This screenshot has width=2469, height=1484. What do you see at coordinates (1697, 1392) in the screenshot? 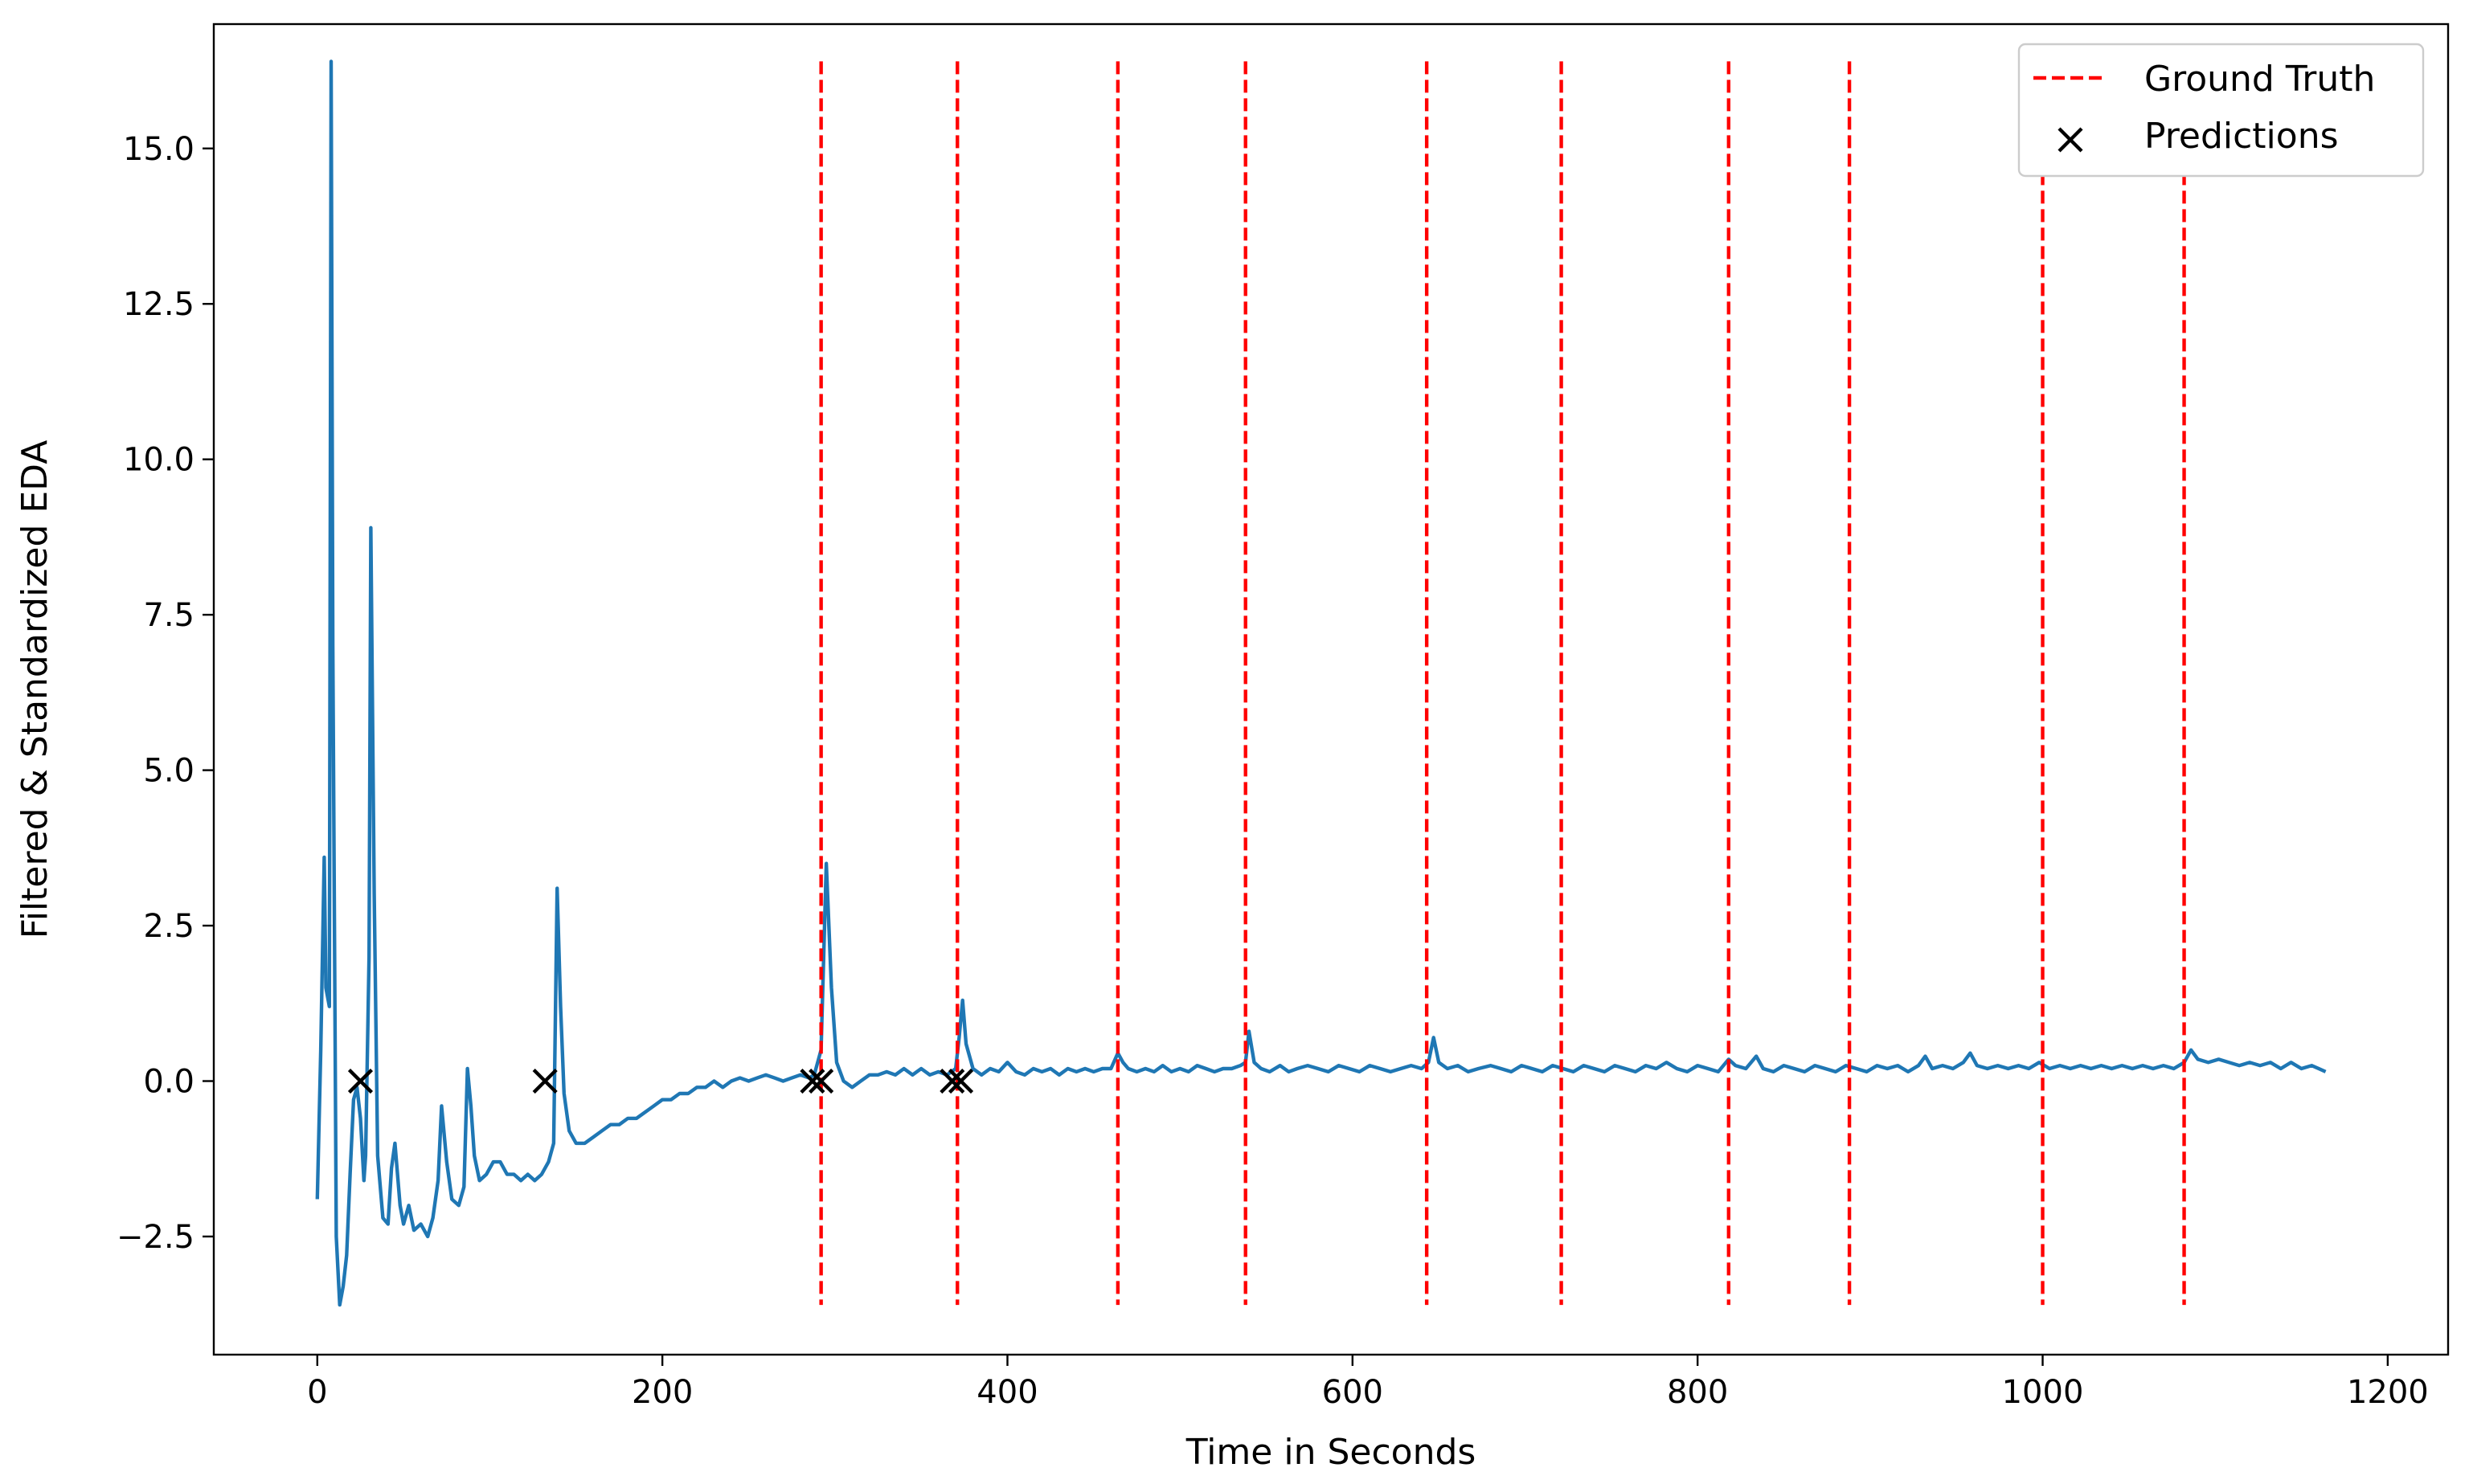
I see `x-tick-label: 800` at bounding box center [1697, 1392].